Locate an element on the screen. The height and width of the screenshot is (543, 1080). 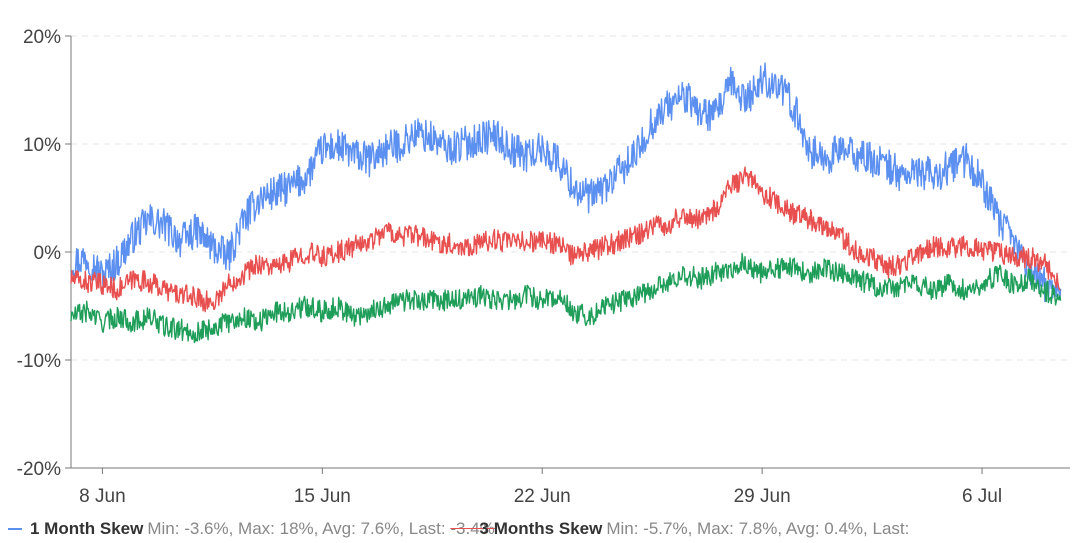
x-tick-label: 6 Jul is located at coordinates (982, 496).